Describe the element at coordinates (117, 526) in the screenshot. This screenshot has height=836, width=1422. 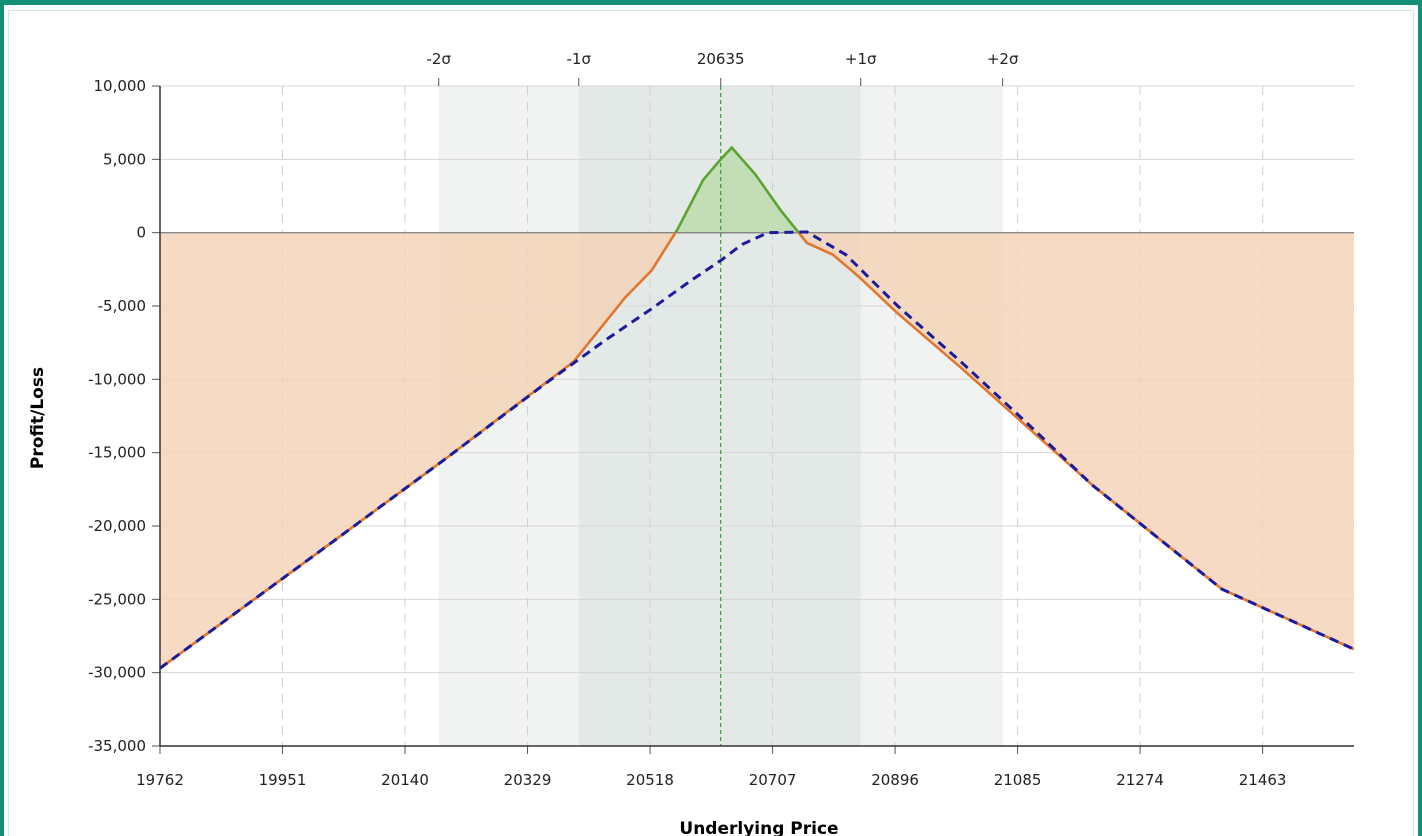
I see `y-tick-label: -20,000` at that location.